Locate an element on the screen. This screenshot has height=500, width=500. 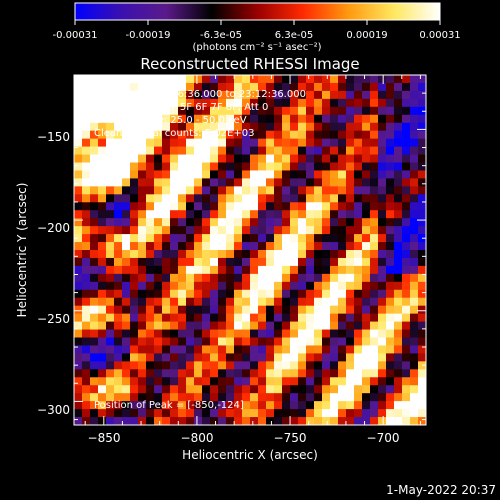
annotation-time-range: 11-Jul-2004 23:06:36.000 to 23:12:36.000 is located at coordinates (200, 94).